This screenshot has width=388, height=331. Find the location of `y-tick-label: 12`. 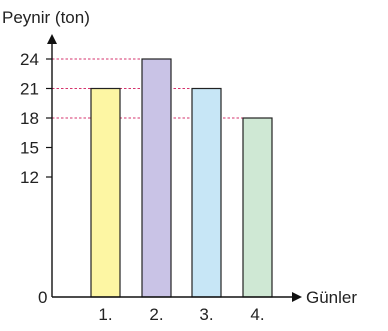

y-tick-label: 12 is located at coordinates (29, 177).